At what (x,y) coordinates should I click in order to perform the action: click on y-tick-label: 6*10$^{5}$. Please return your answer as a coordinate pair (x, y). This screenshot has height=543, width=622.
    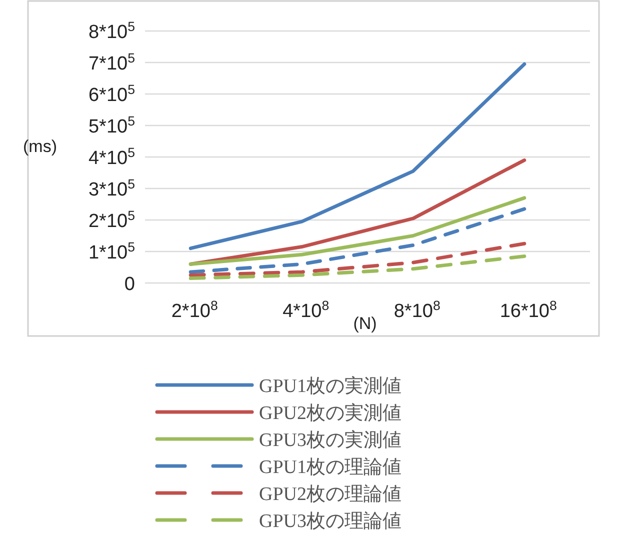
    Looking at the image, I should click on (111, 94).